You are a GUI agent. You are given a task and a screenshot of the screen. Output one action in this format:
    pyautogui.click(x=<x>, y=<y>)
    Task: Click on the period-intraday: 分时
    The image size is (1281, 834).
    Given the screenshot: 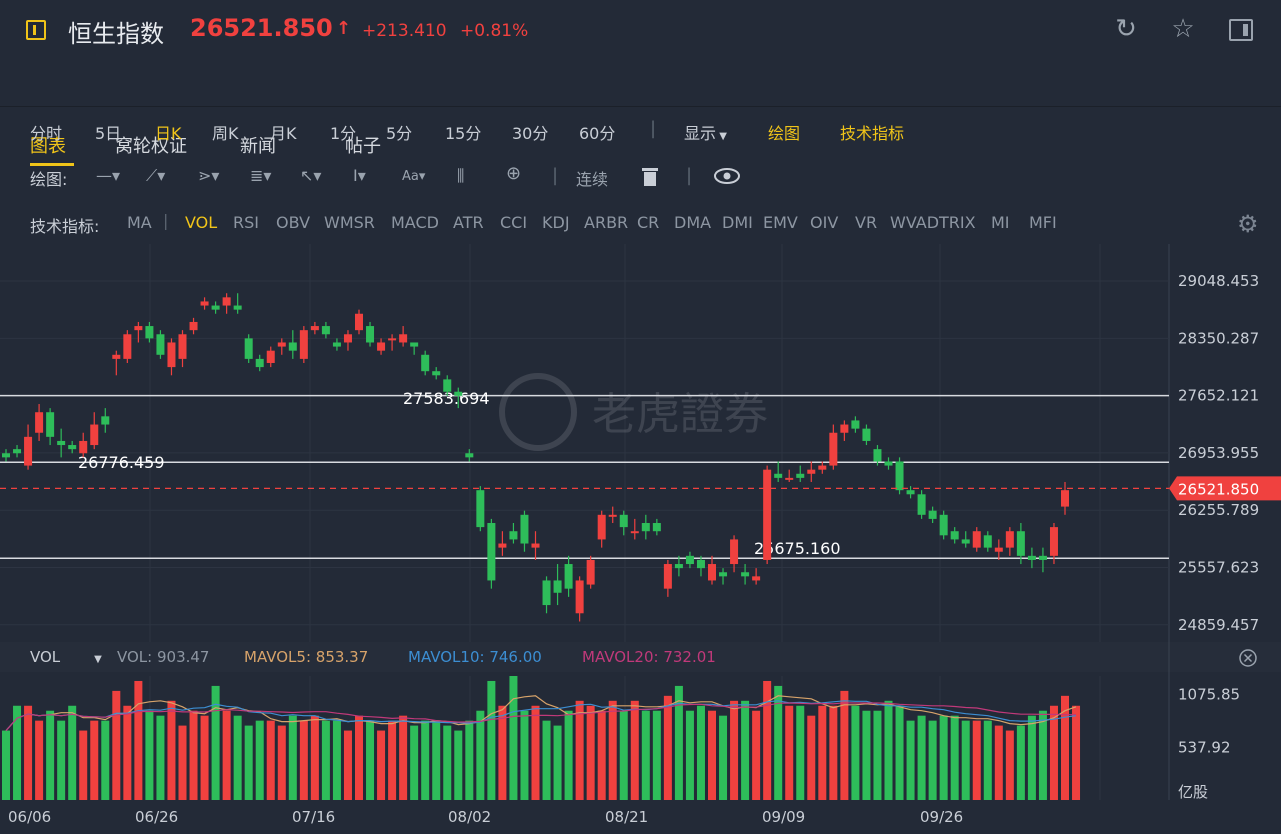 What is the action you would take?
    pyautogui.click(x=46, y=133)
    